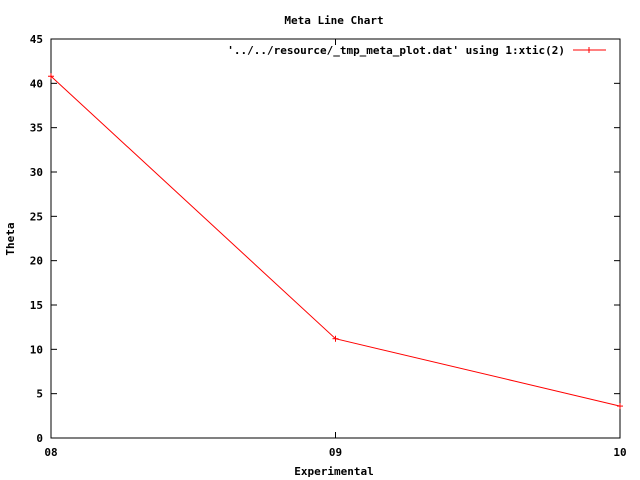  What do you see at coordinates (333, 20) in the screenshot?
I see `chart-title: Meta Line Chart` at bounding box center [333, 20].